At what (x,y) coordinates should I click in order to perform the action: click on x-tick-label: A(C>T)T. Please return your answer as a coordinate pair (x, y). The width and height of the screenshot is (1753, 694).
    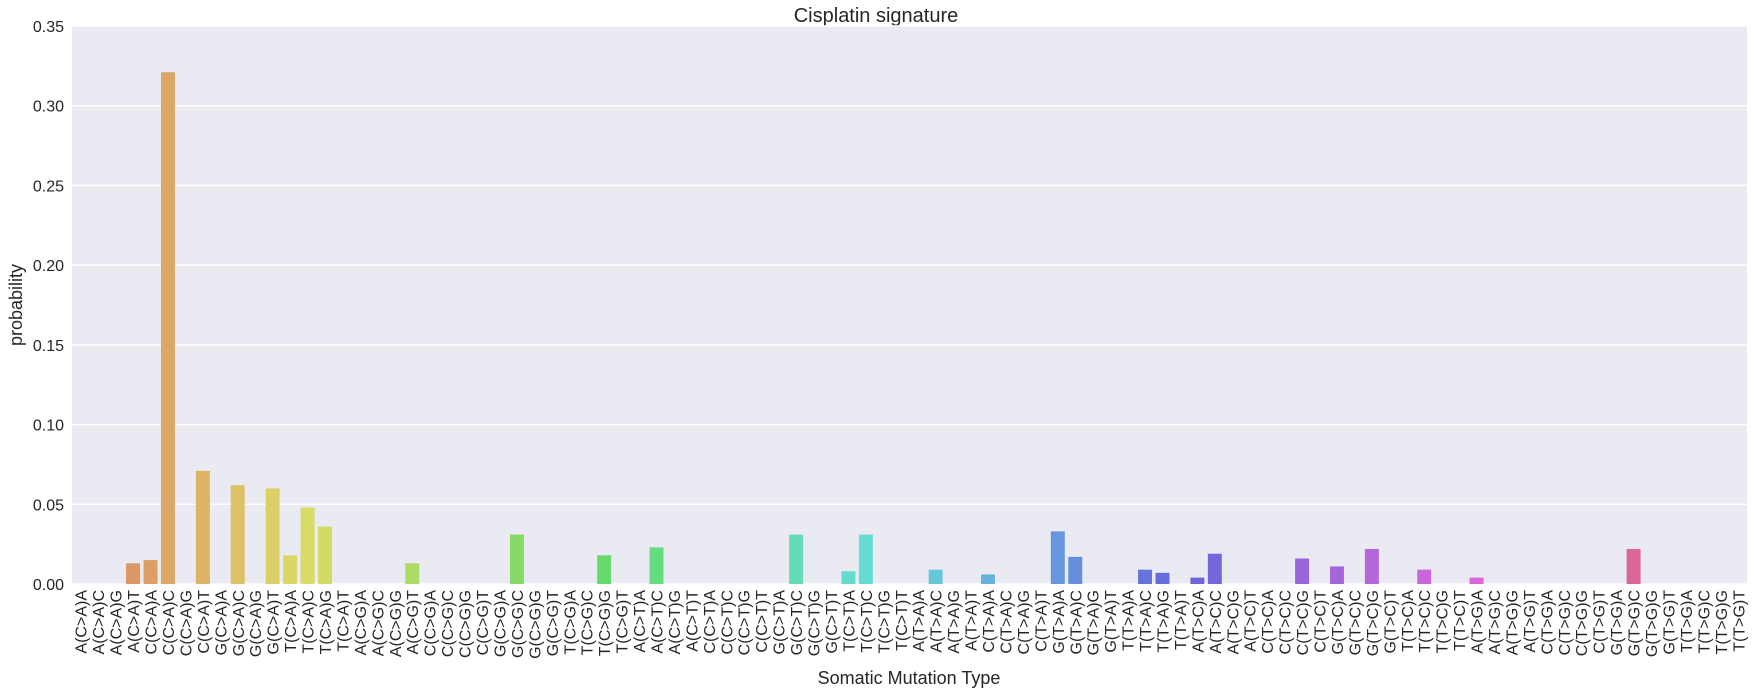
    Looking at the image, I should click on (692, 621).